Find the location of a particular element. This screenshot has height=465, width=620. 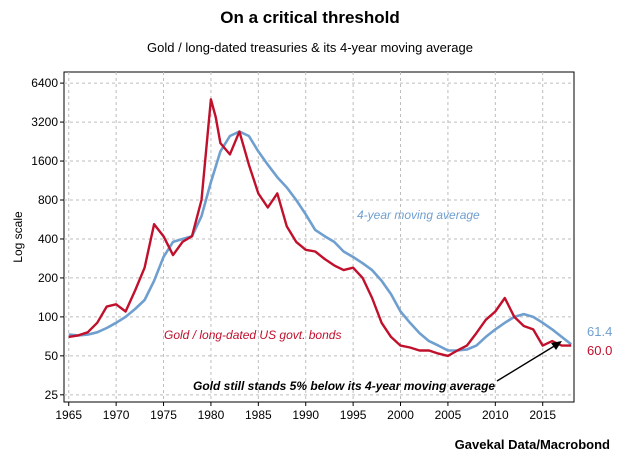

x-tick-label: 2015 is located at coordinates (542, 415).